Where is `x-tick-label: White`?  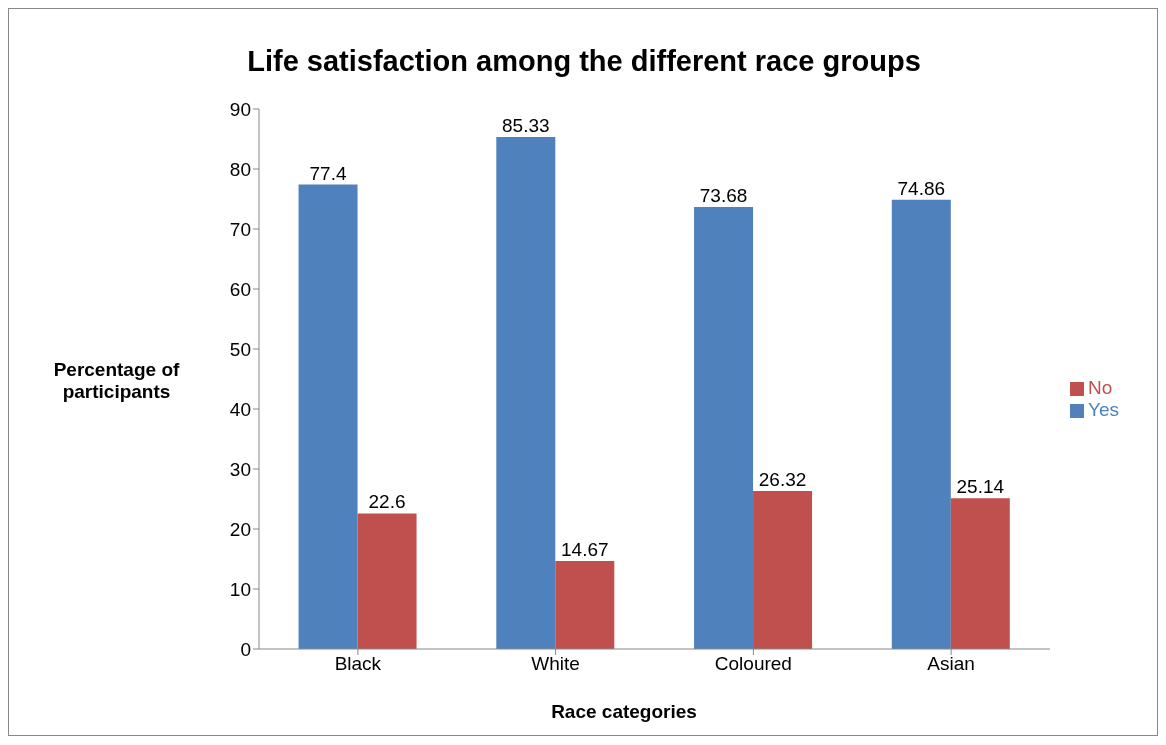
x-tick-label: White is located at coordinates (555, 664).